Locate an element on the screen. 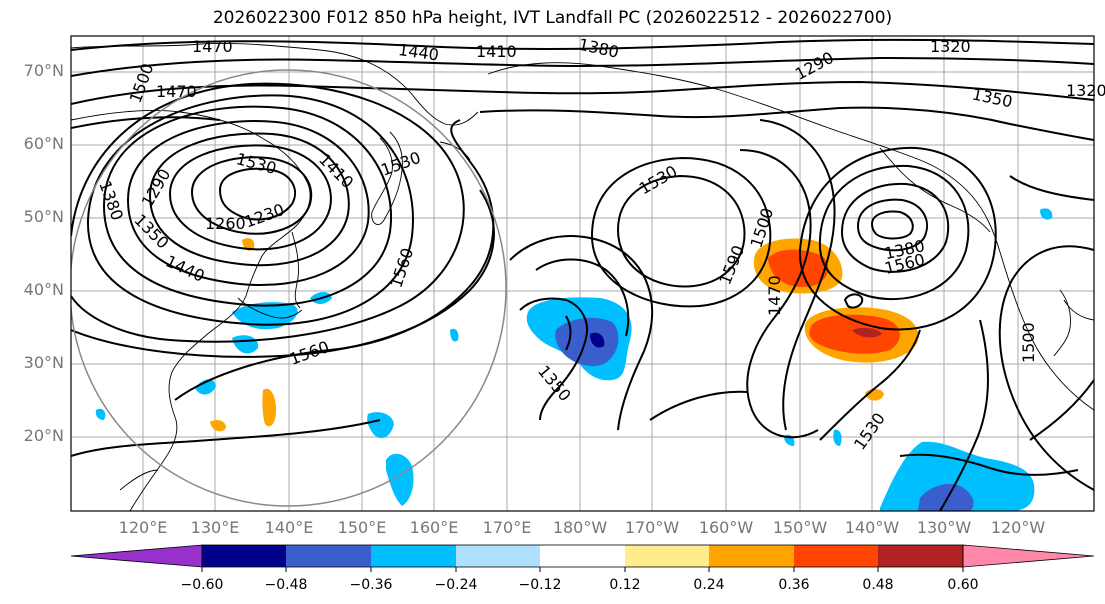 Image resolution: width=1105 pixels, height=604 pixels. contour-label: 1500 is located at coordinates (1028, 342).